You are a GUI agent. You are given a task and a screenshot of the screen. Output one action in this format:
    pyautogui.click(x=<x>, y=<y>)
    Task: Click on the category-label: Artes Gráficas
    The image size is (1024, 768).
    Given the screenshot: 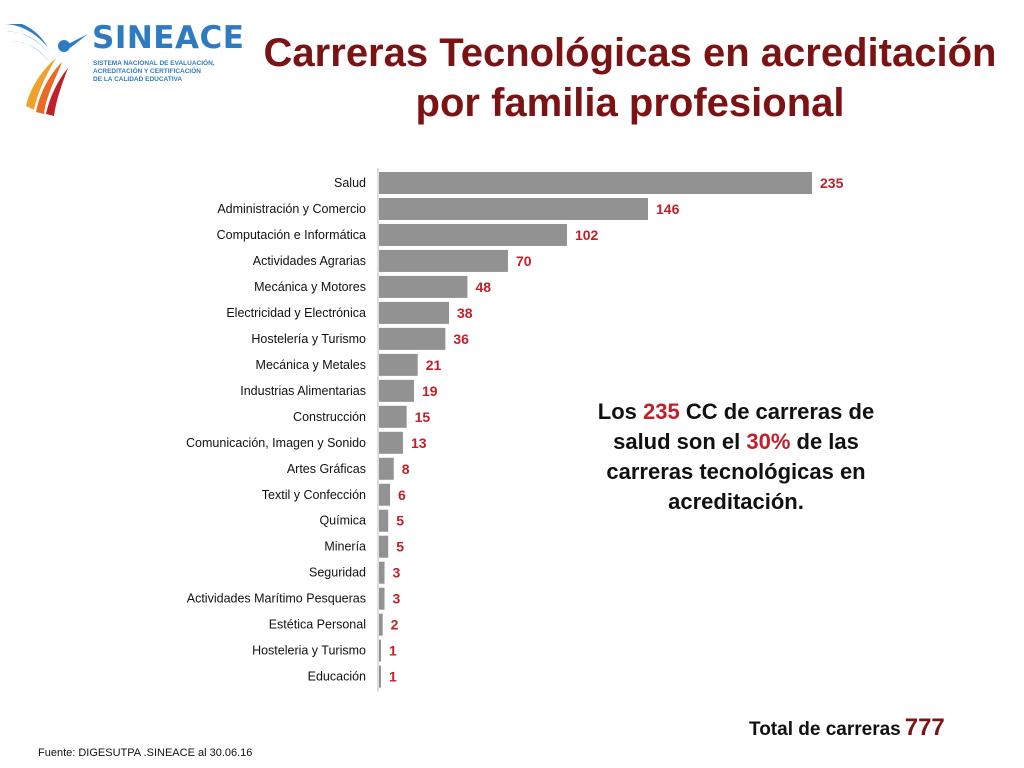 What is the action you would take?
    pyautogui.click(x=326, y=469)
    